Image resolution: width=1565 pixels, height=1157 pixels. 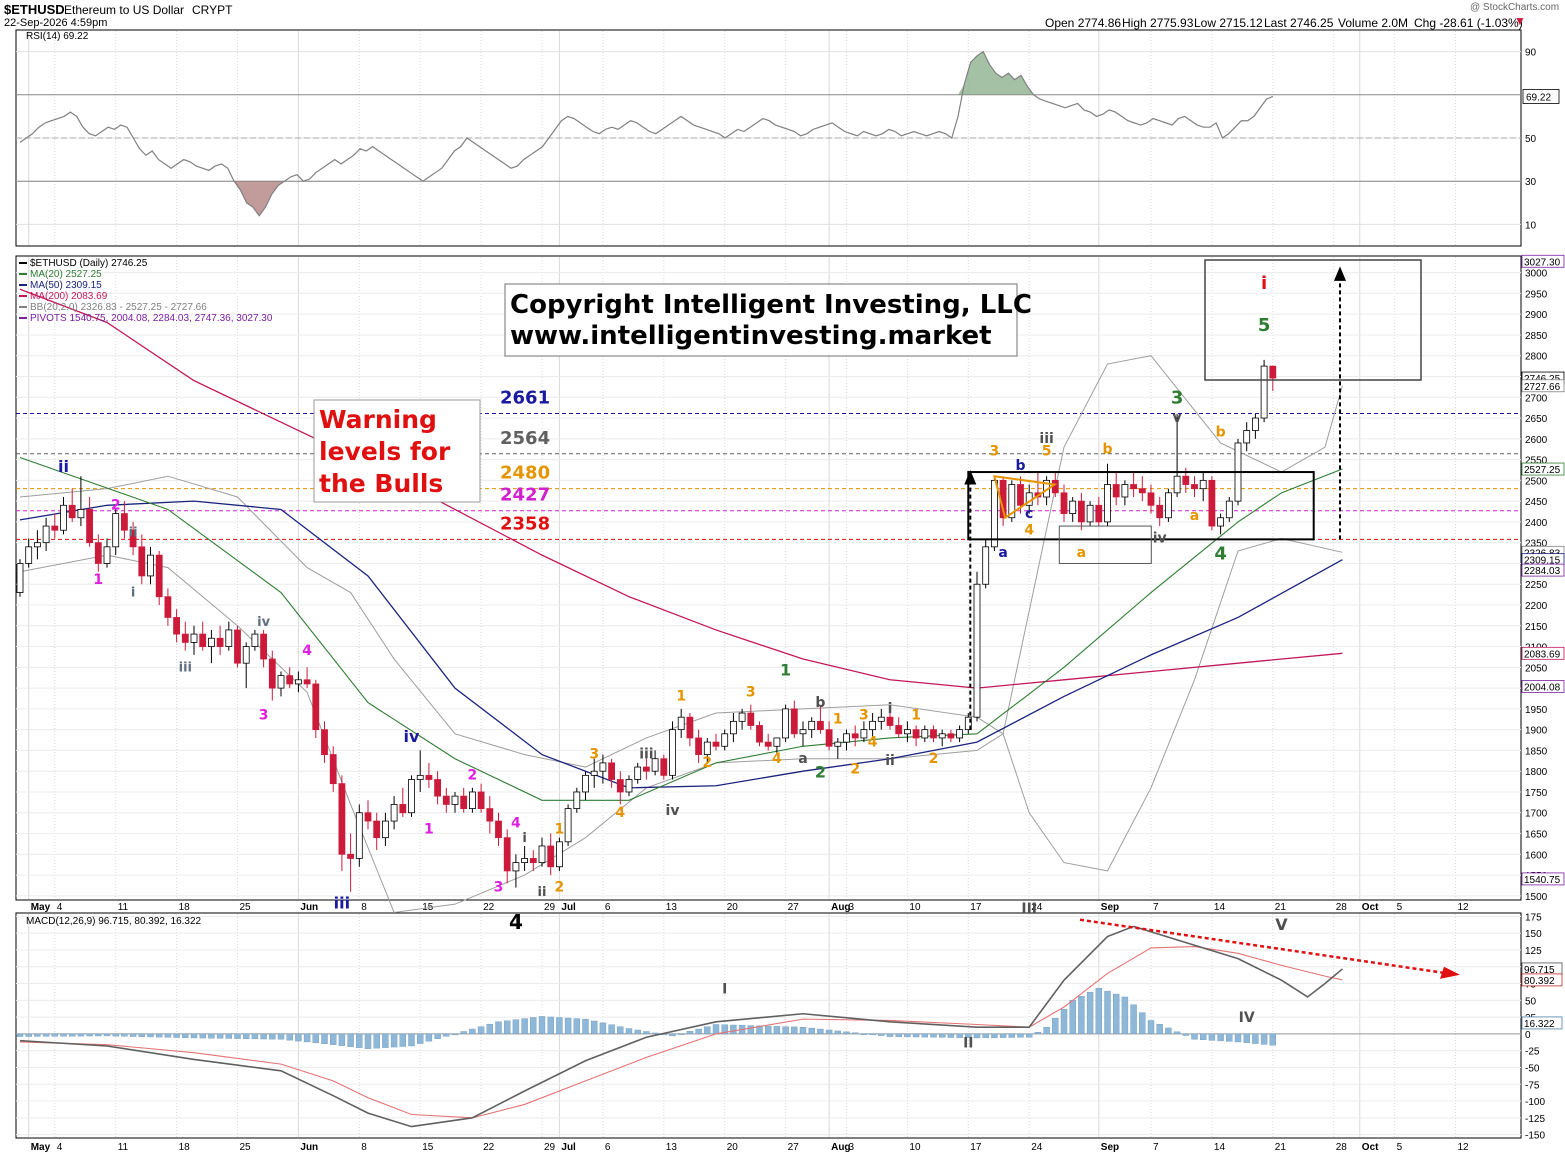 What do you see at coordinates (69, 296) in the screenshot?
I see `legend-item: MA(200) 2083.69` at bounding box center [69, 296].